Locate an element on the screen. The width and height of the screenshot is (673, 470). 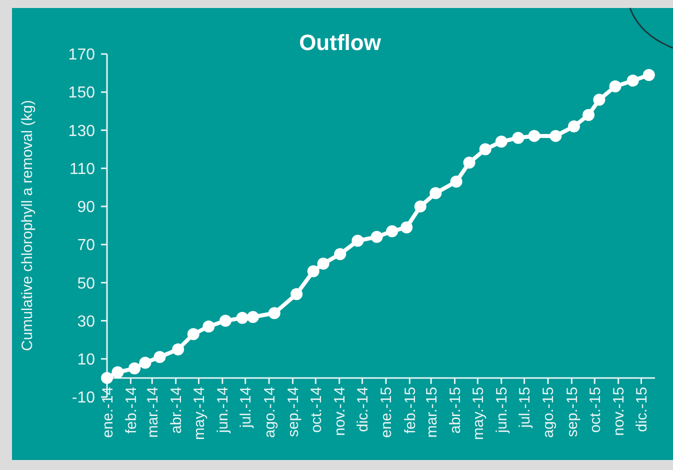
x-tick-label: oct.-14 is located at coordinates (316, 409).